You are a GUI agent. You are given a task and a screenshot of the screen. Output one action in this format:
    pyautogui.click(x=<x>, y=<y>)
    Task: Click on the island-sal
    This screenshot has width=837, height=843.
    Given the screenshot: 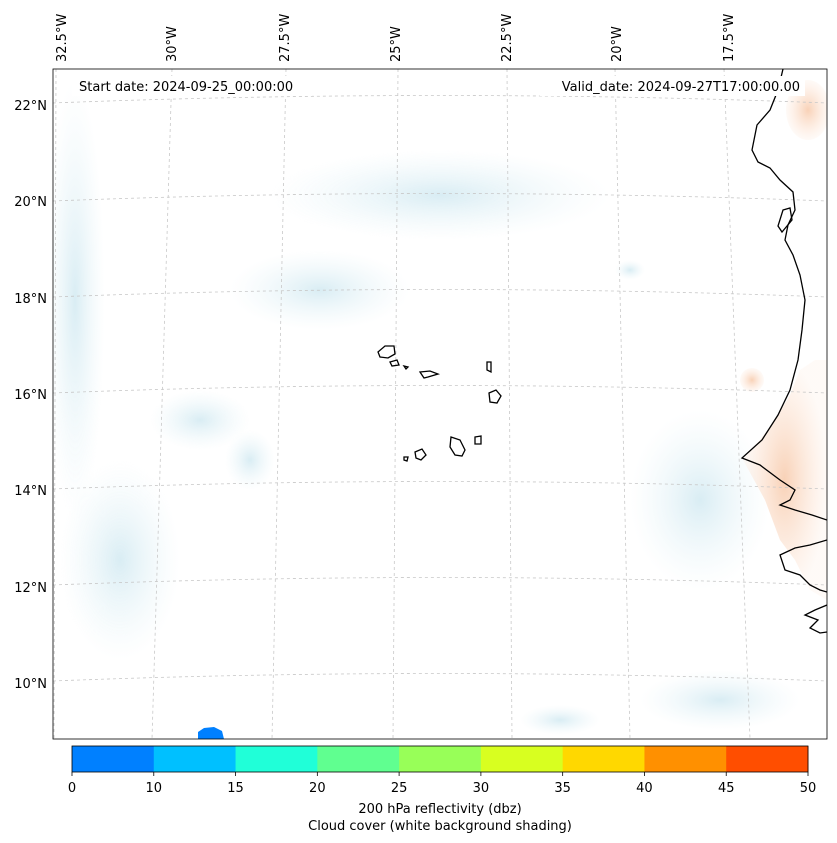 What is the action you would take?
    pyautogui.click(x=489, y=367)
    